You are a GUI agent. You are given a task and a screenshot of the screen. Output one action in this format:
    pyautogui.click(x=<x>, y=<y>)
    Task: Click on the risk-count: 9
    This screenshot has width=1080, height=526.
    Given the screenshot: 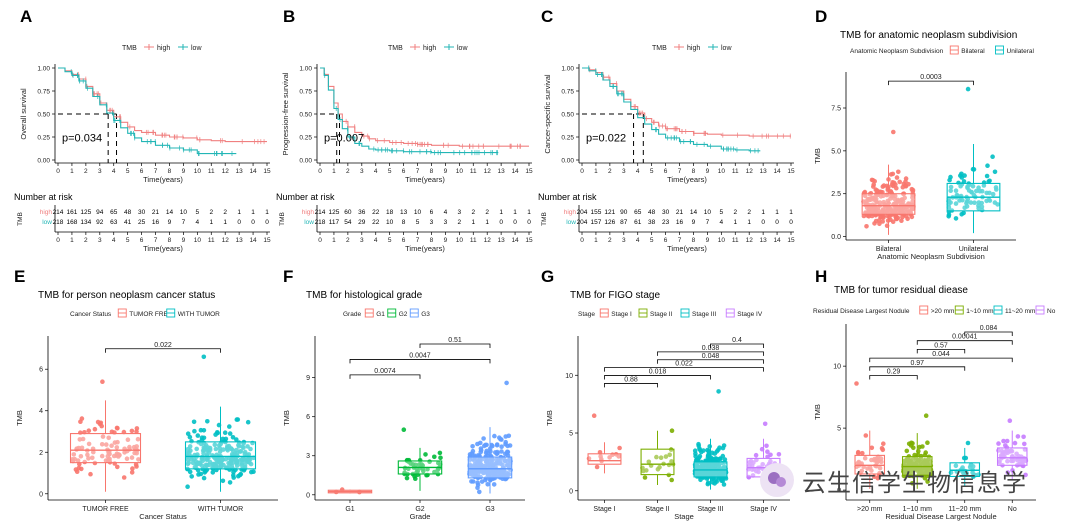 What is the action you would take?
    pyautogui.click(x=170, y=222)
    